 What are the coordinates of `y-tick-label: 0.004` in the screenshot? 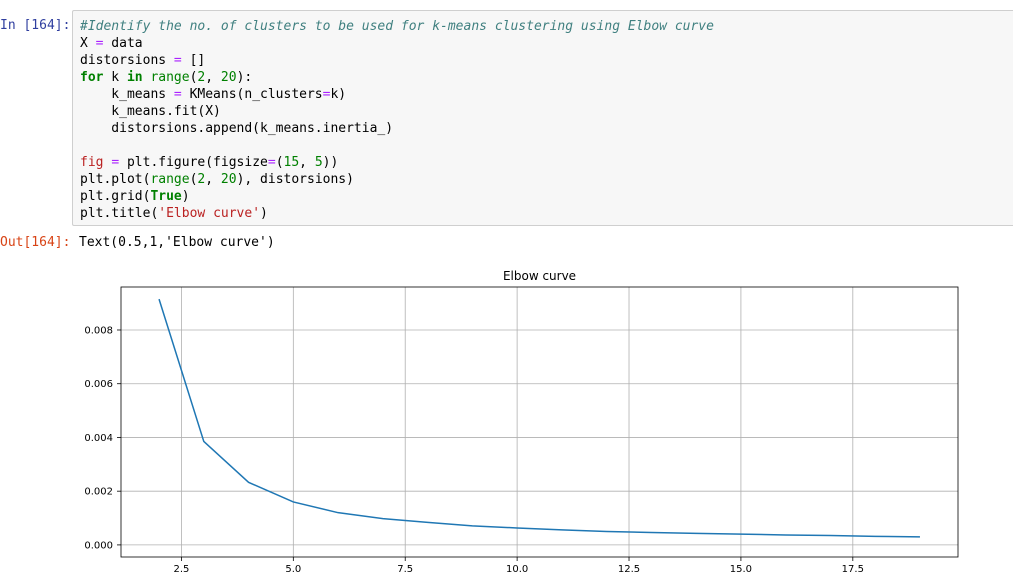 It's located at (98, 438).